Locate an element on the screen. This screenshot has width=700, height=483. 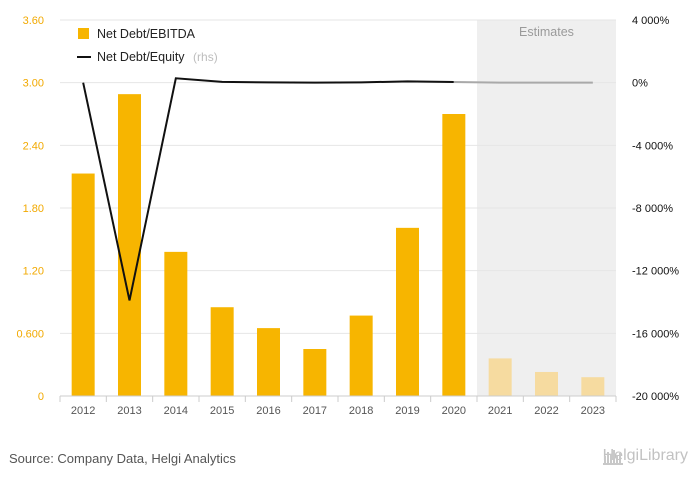
y-right-tick-label: 0% is located at coordinates (640, 84).